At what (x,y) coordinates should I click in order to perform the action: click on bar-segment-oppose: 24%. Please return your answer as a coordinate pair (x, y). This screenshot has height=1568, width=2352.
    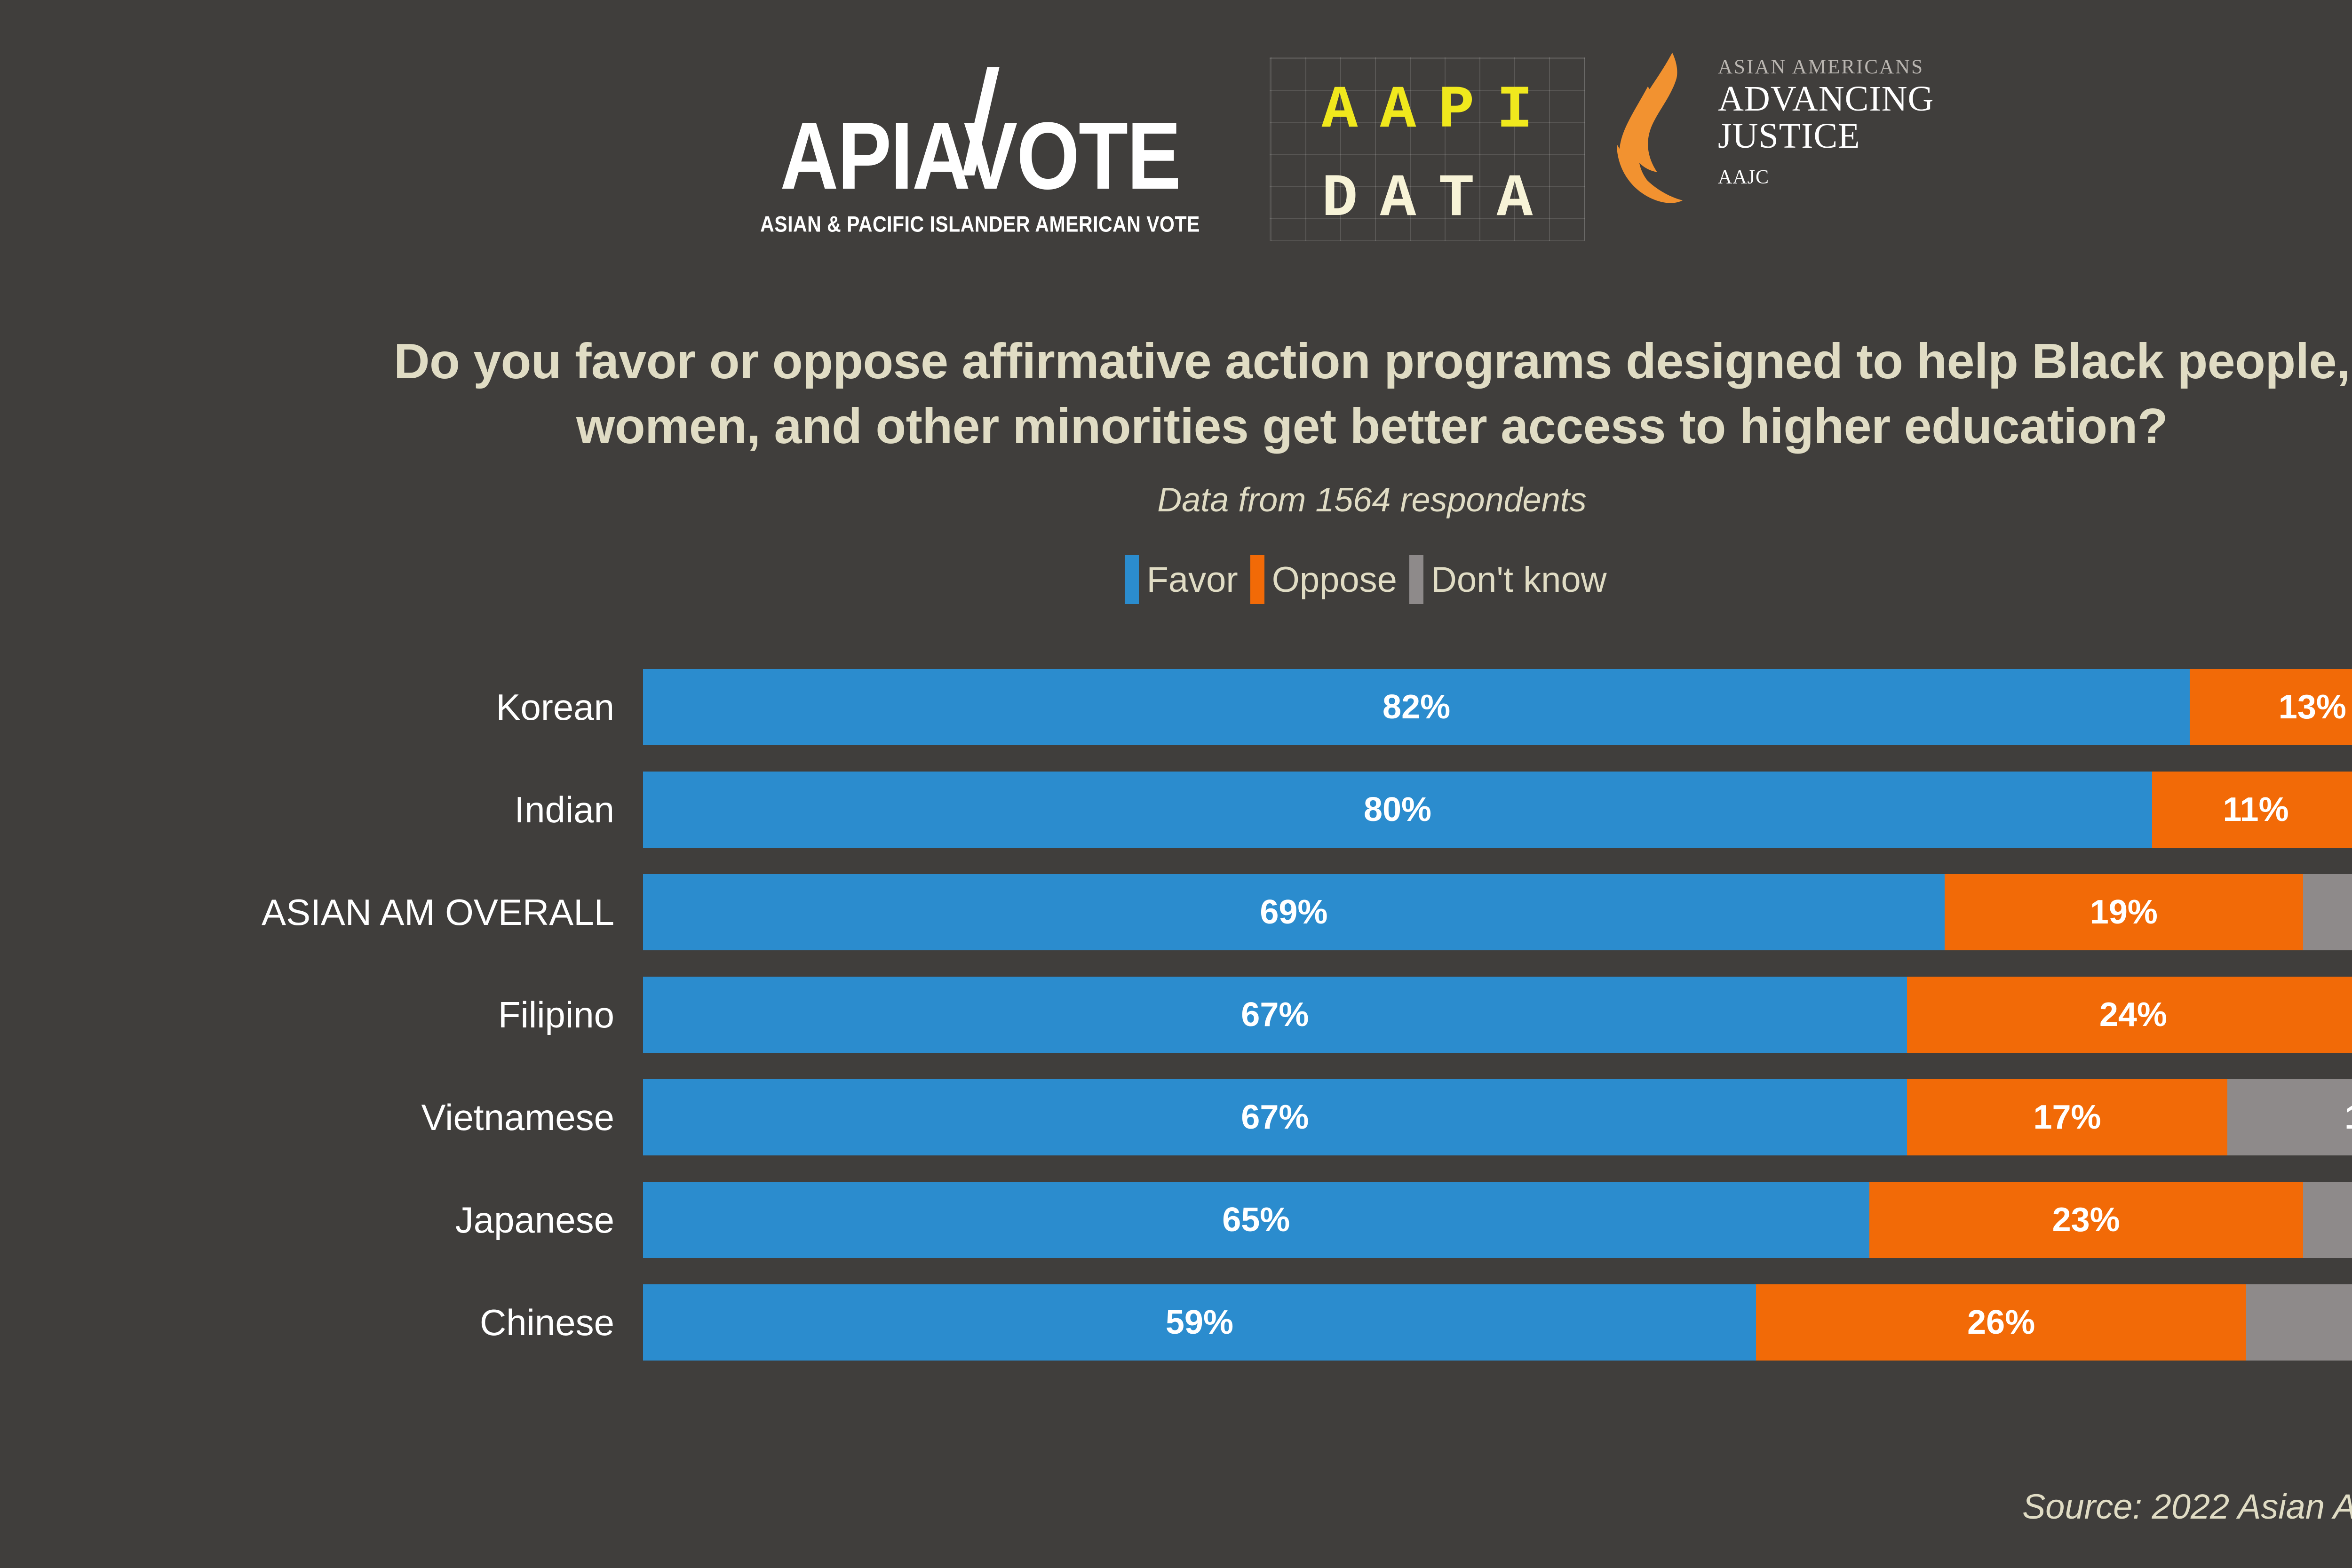
    Looking at the image, I should click on (2129, 1015).